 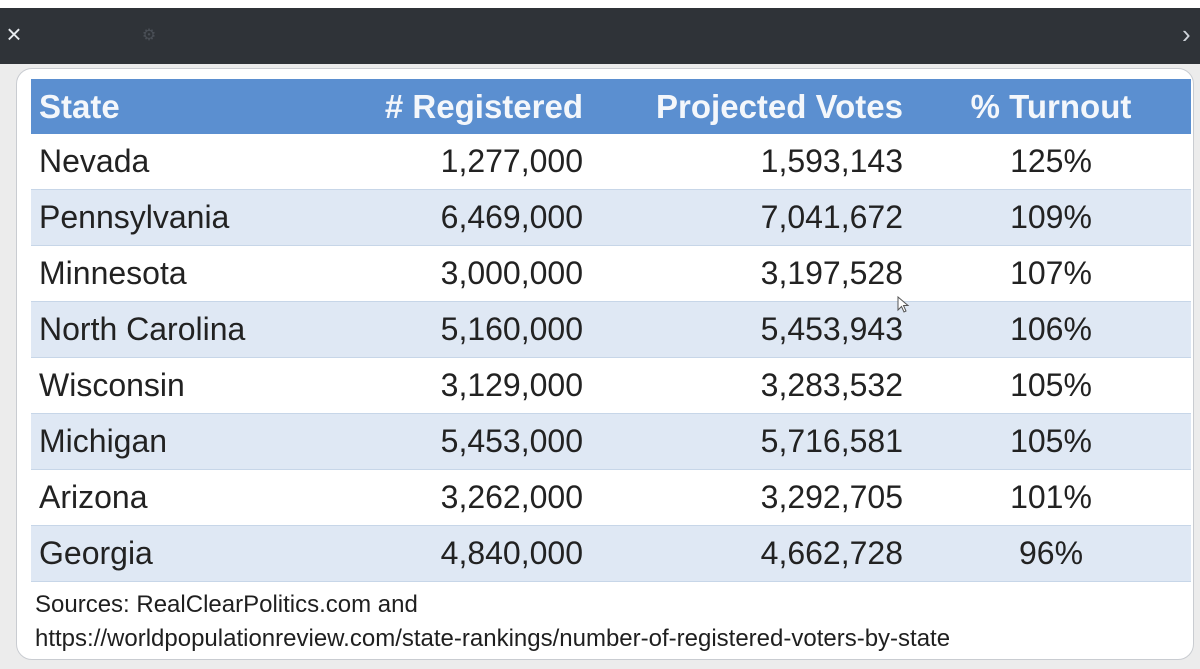 I want to click on cell-turnout: 106%, so click(x=1051, y=329).